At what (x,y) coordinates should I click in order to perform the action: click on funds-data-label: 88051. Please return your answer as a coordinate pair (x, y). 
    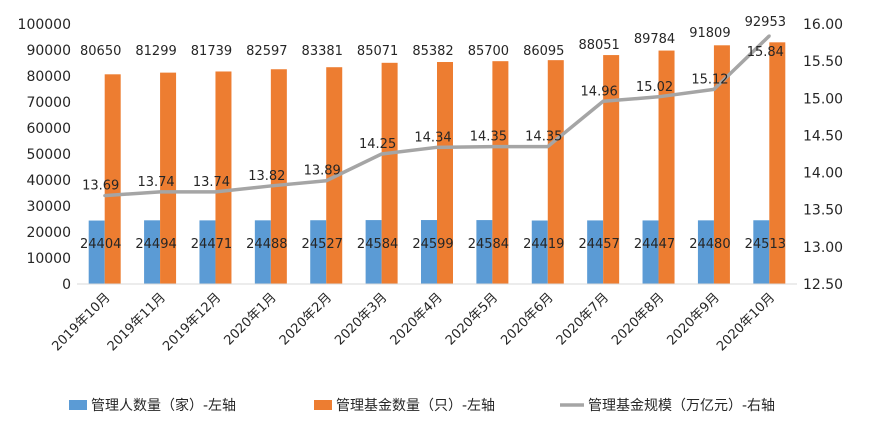
    Looking at the image, I should click on (598, 45).